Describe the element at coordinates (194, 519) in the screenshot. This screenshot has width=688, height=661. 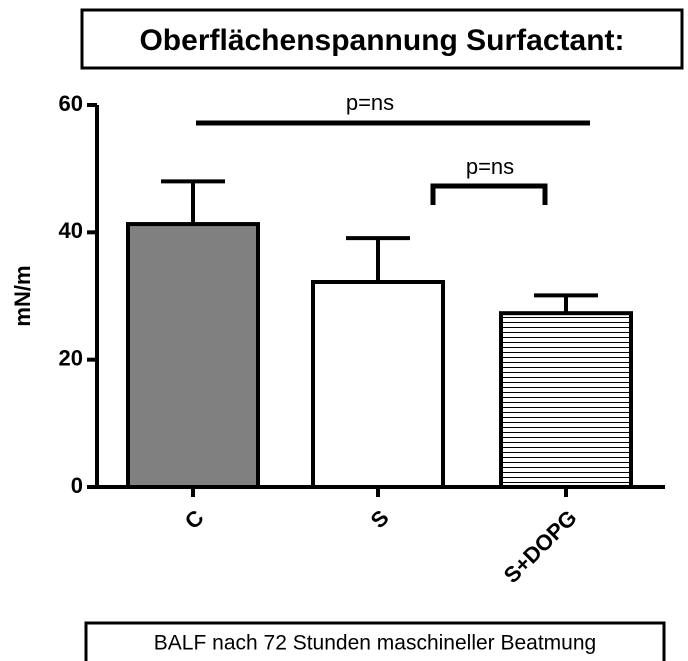
I see `x-tick-label: C` at that location.